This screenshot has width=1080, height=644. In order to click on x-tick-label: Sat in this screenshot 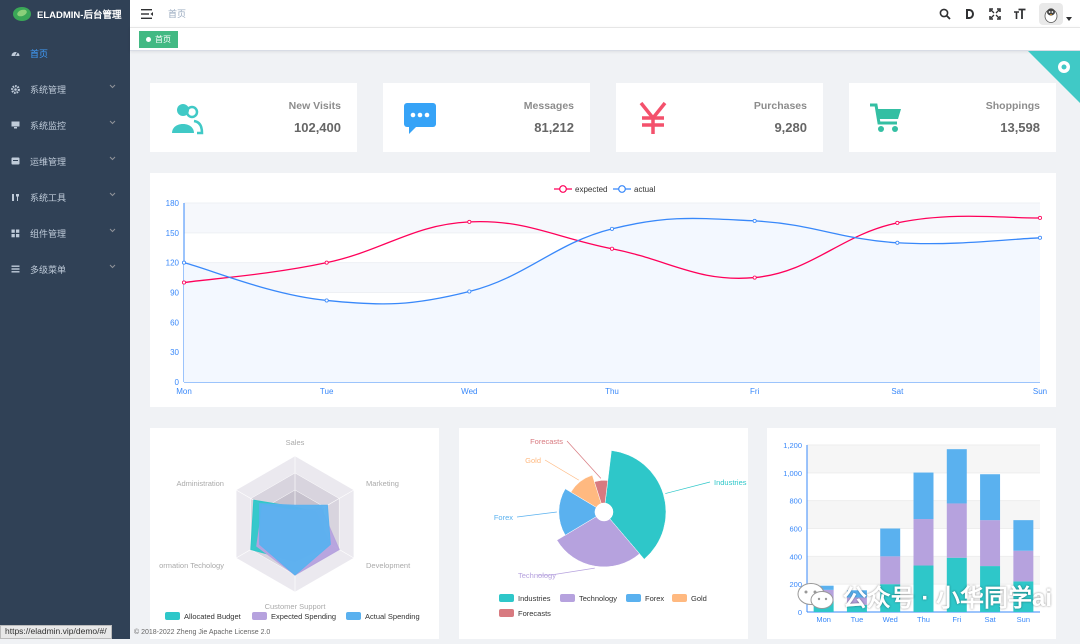, I will do `click(897, 391)`.